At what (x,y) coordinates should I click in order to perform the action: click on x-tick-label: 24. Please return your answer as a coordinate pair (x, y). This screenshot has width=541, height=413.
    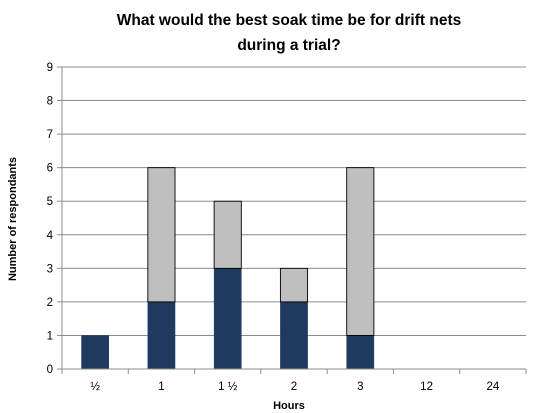
    Looking at the image, I should click on (492, 387).